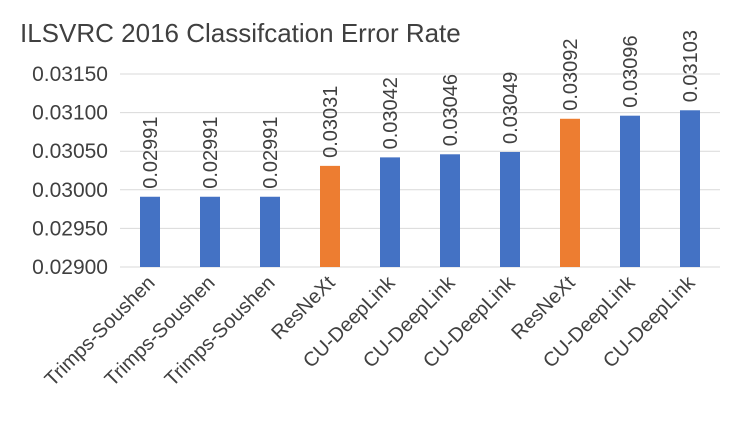 This screenshot has width=730, height=439. I want to click on data-label: 0.03042, so click(391, 113).